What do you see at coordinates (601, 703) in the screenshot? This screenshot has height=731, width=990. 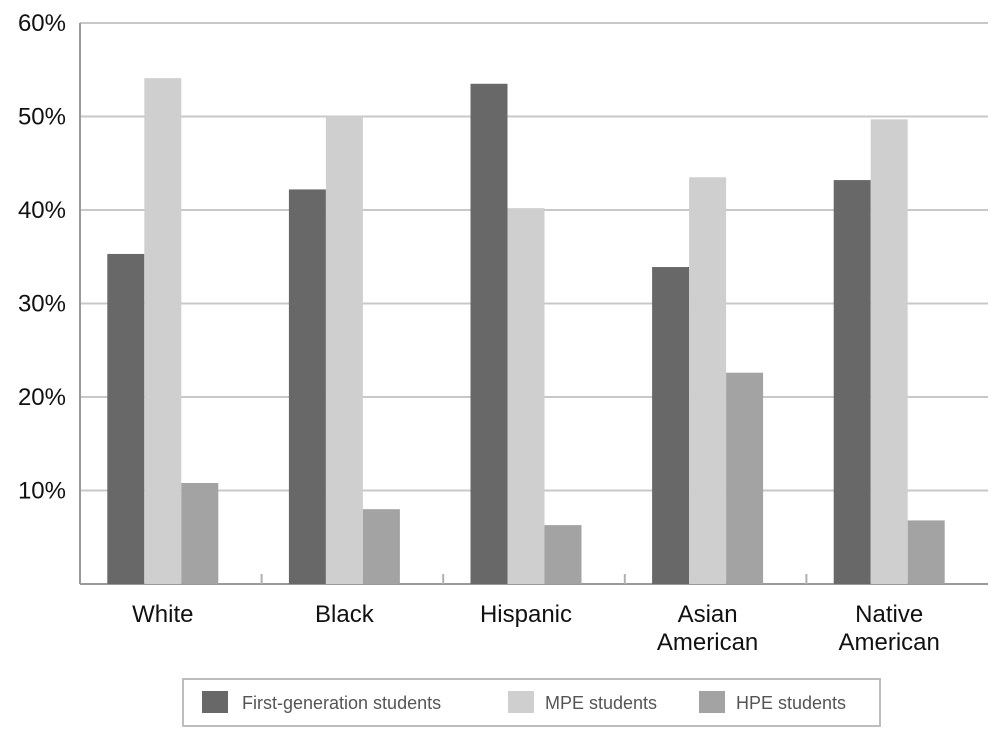 I see `legend-label: MPE students` at bounding box center [601, 703].